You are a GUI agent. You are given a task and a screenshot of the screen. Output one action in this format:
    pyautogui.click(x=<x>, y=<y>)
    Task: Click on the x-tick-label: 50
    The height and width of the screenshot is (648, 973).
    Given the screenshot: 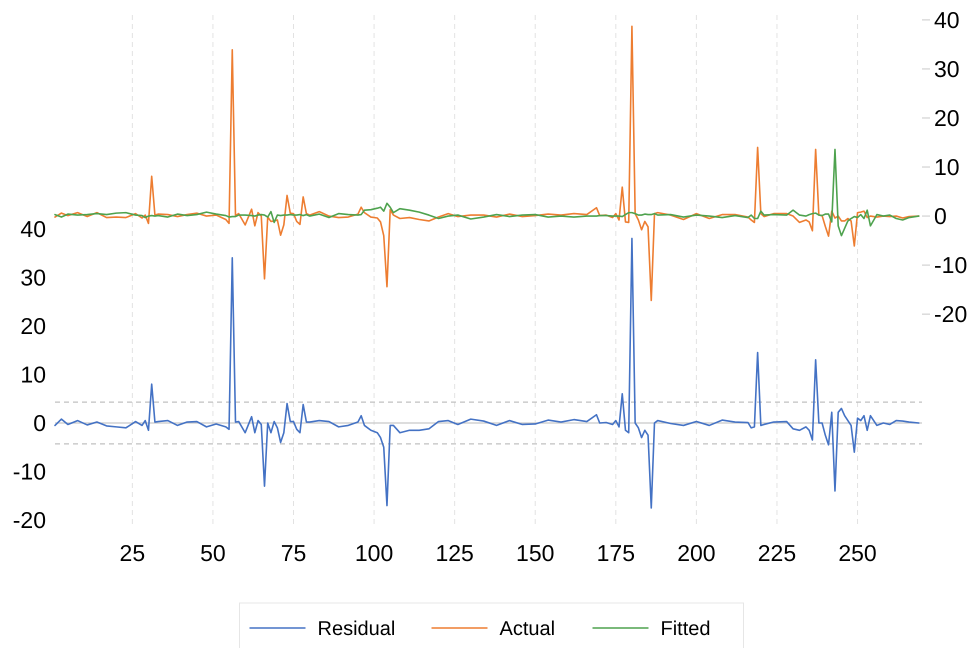 What is the action you would take?
    pyautogui.click(x=213, y=553)
    